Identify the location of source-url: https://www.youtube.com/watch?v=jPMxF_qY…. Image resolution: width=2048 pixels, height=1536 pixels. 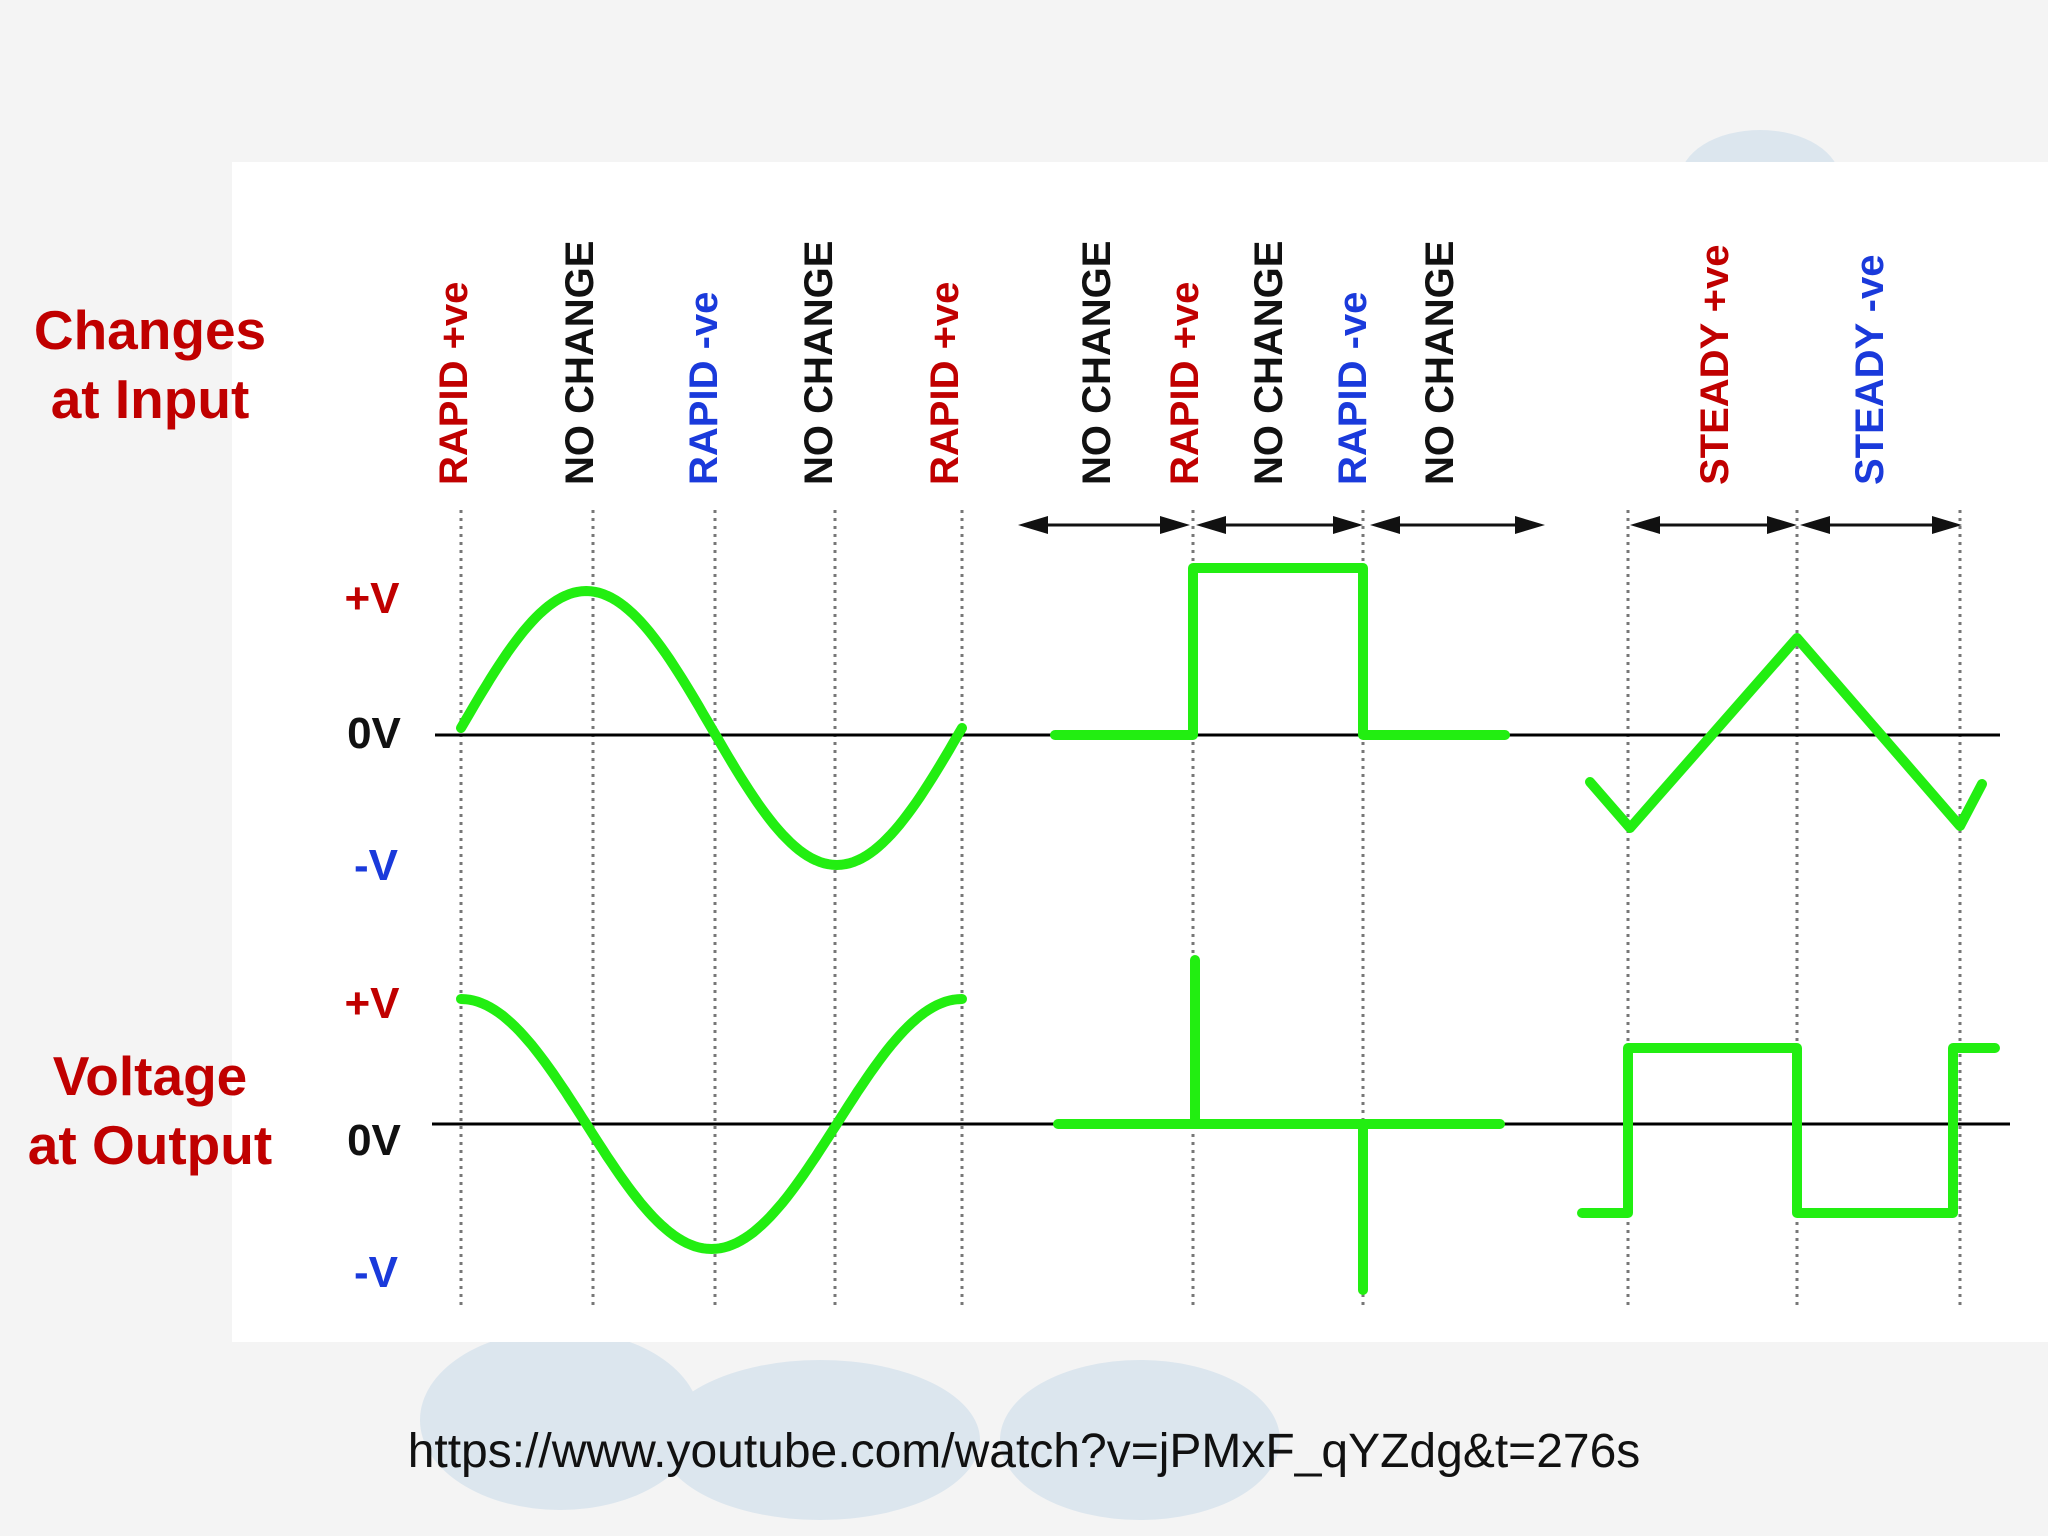
(1024, 1451).